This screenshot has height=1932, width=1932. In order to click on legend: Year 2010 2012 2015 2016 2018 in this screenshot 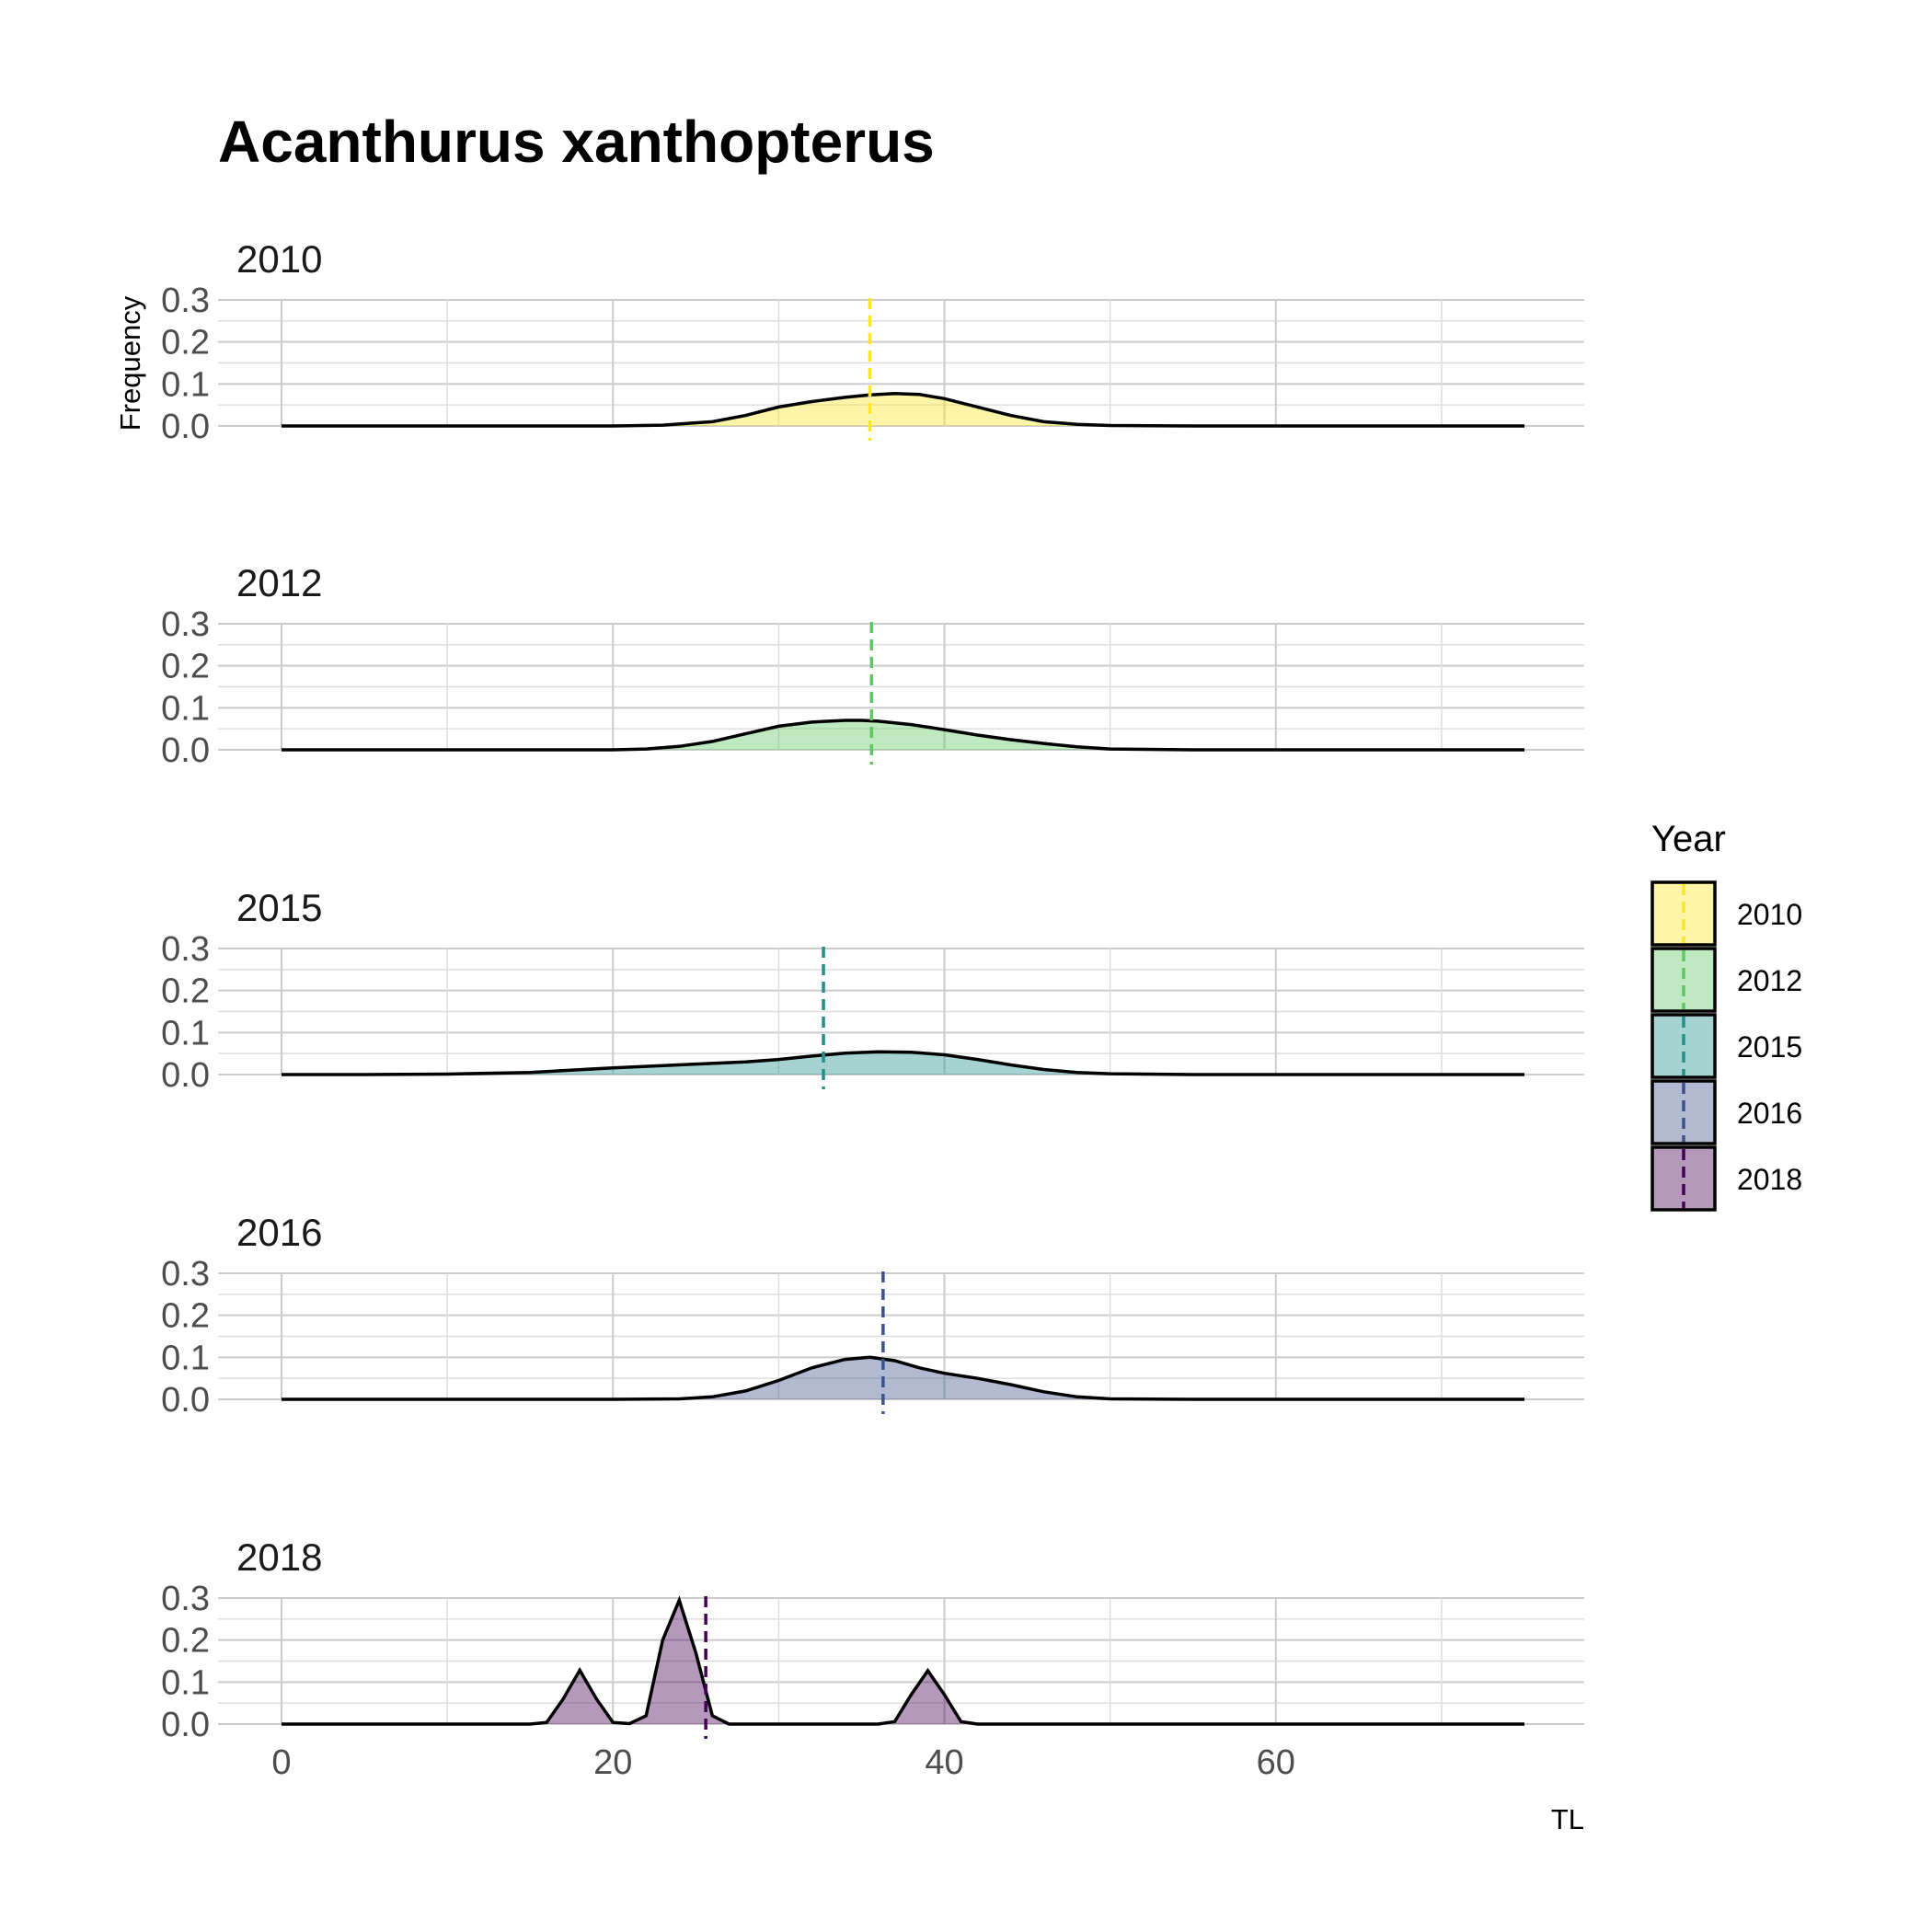, I will do `click(1726, 1016)`.